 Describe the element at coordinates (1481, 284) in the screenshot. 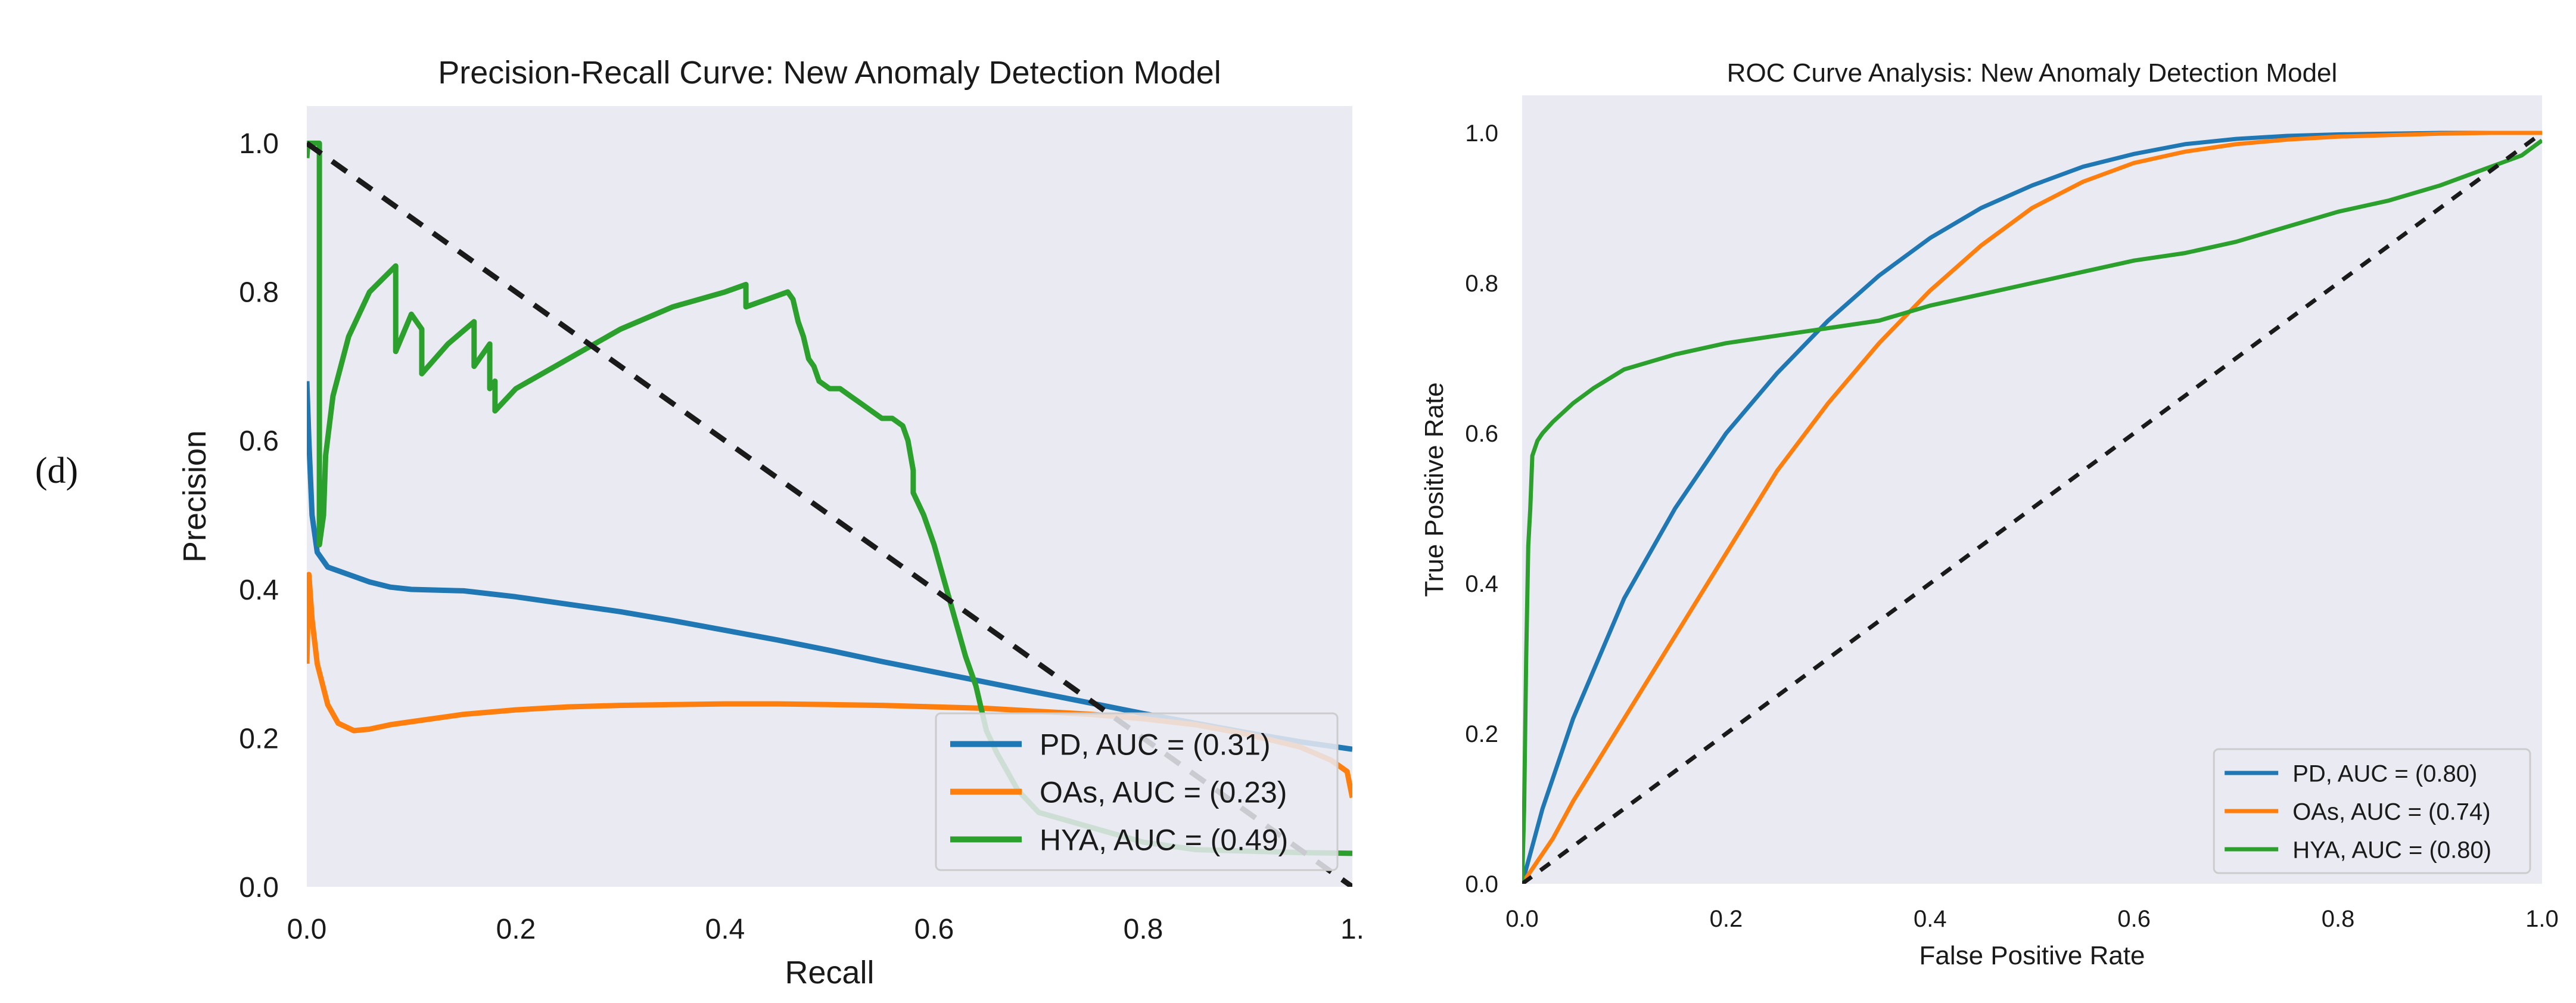

I see `roc-y-tick-label: 0.8` at that location.